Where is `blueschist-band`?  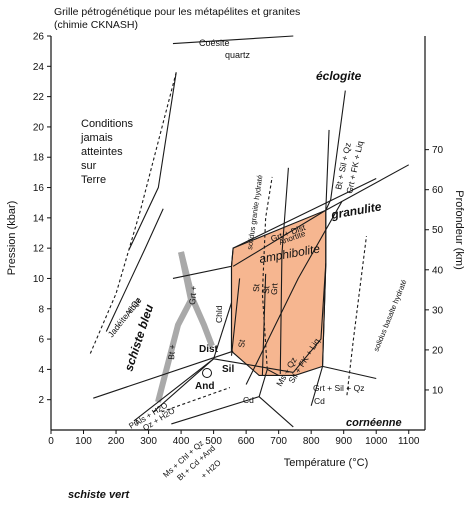 blueschist-band is located at coordinates (185, 327).